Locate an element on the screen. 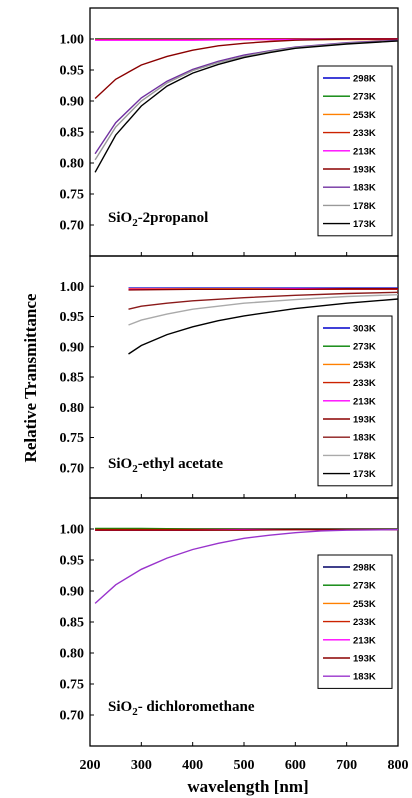 This screenshot has width=412, height=798. x-tick-label: 800 is located at coordinates (398, 765).